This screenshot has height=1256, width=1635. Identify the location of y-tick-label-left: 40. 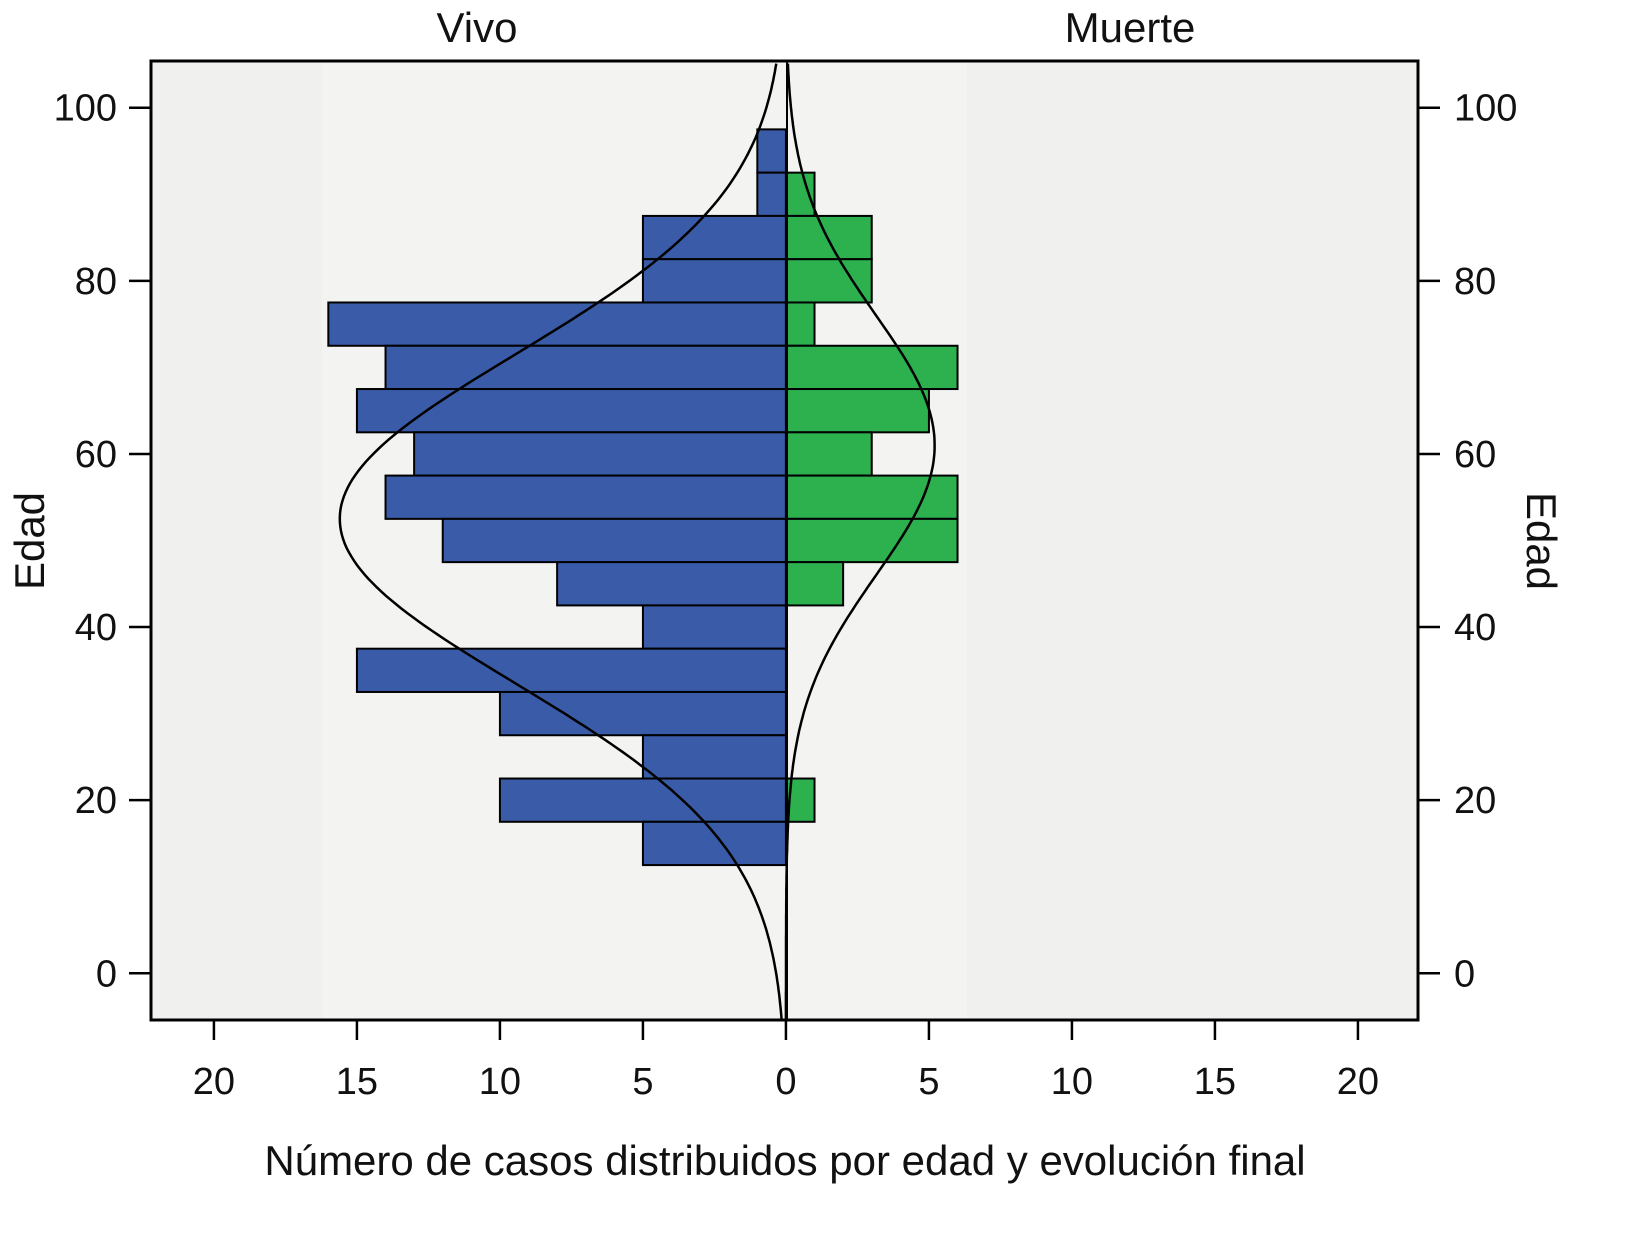
(96, 628).